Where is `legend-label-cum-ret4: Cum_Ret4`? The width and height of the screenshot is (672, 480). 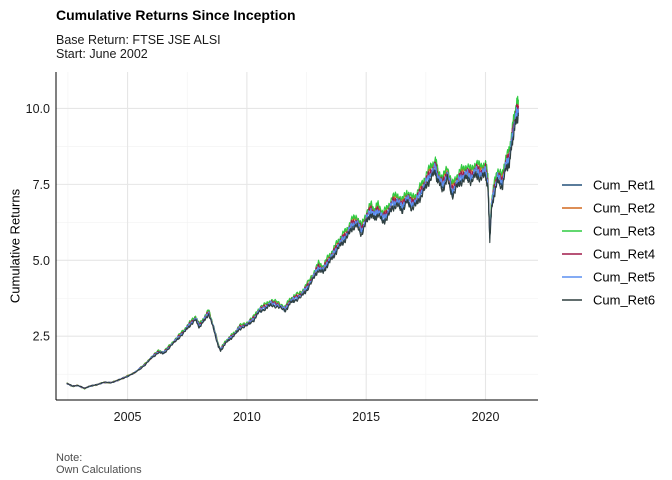 legend-label-cum-ret4: Cum_Ret4 is located at coordinates (624, 254).